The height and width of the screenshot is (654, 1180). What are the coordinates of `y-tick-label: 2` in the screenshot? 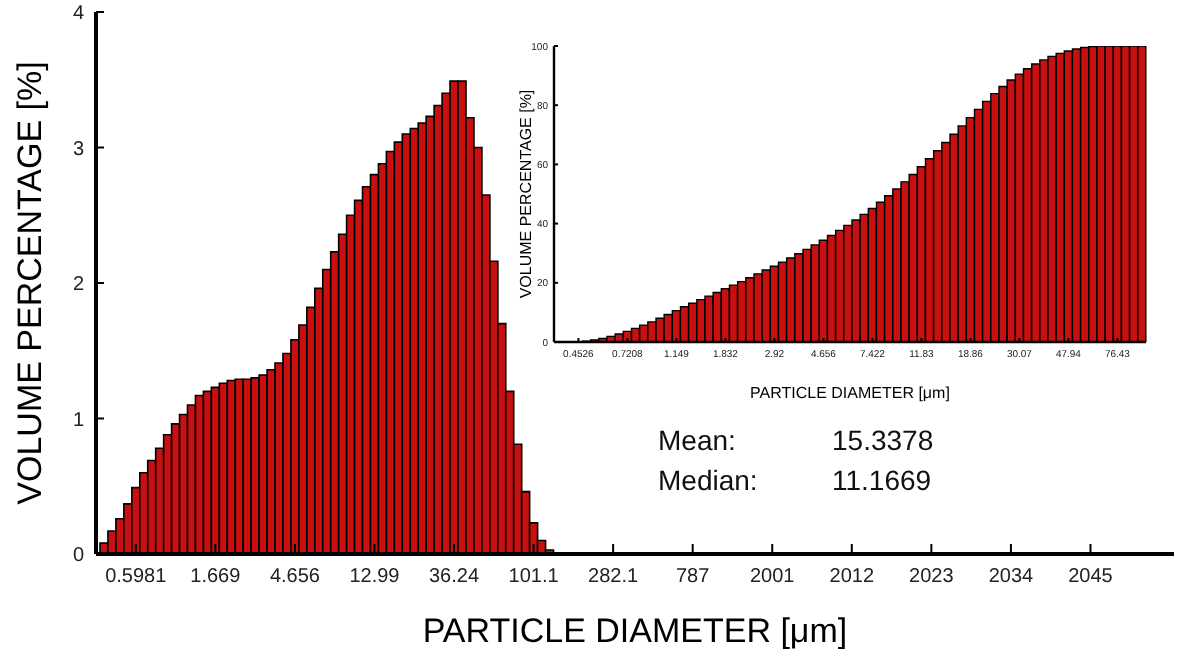 It's located at (78, 285).